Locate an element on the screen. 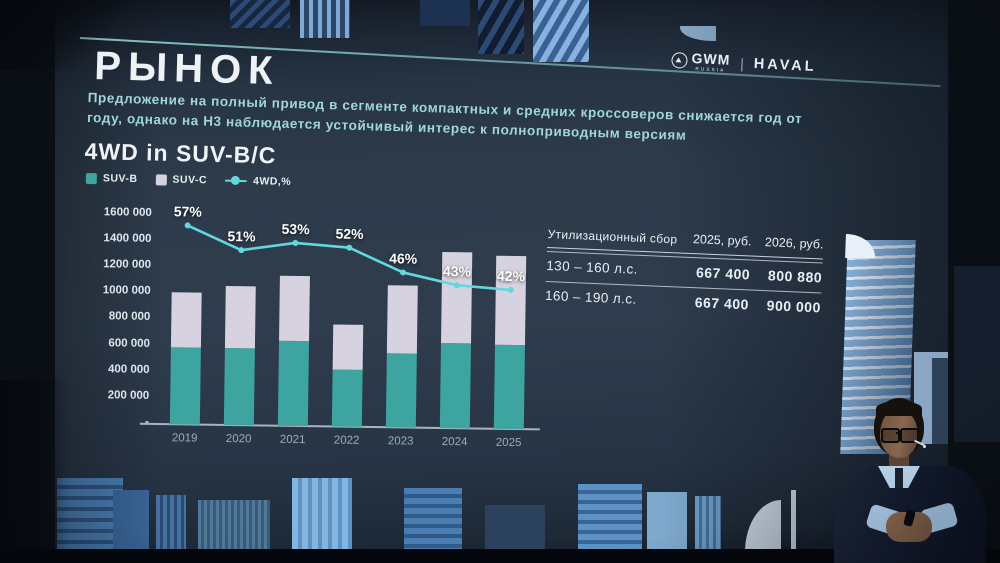  legend-label: SUV-B is located at coordinates (120, 178).